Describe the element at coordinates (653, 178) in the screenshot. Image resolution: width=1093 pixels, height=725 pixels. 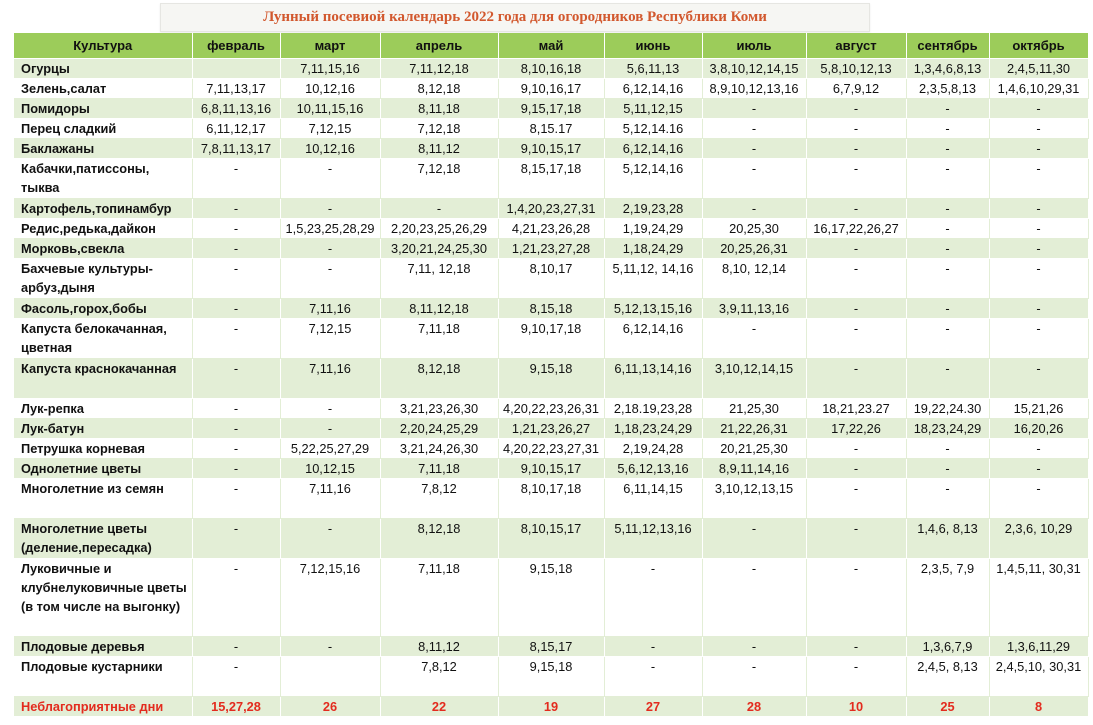
I see `date-cell: 5,12,14,16` at that location.